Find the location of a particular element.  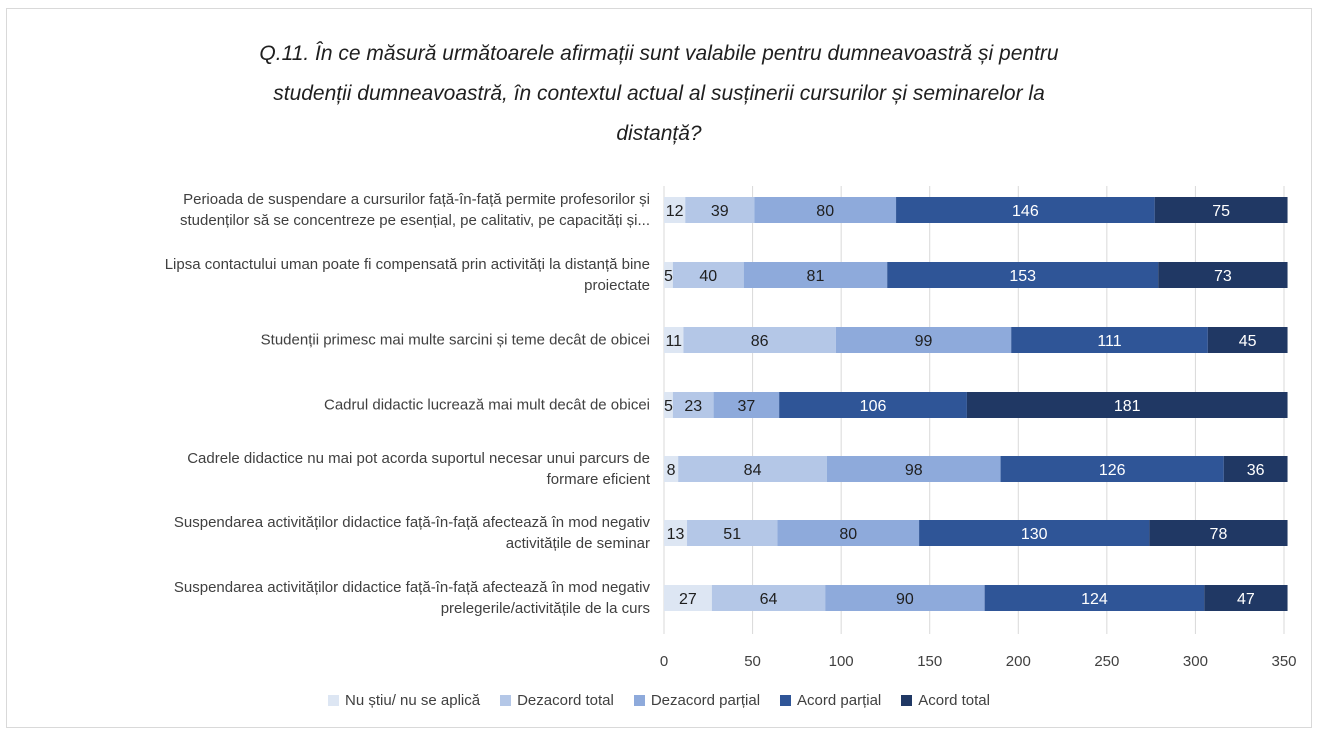

legend-item: Nu știu/ nu se aplică is located at coordinates (404, 700).